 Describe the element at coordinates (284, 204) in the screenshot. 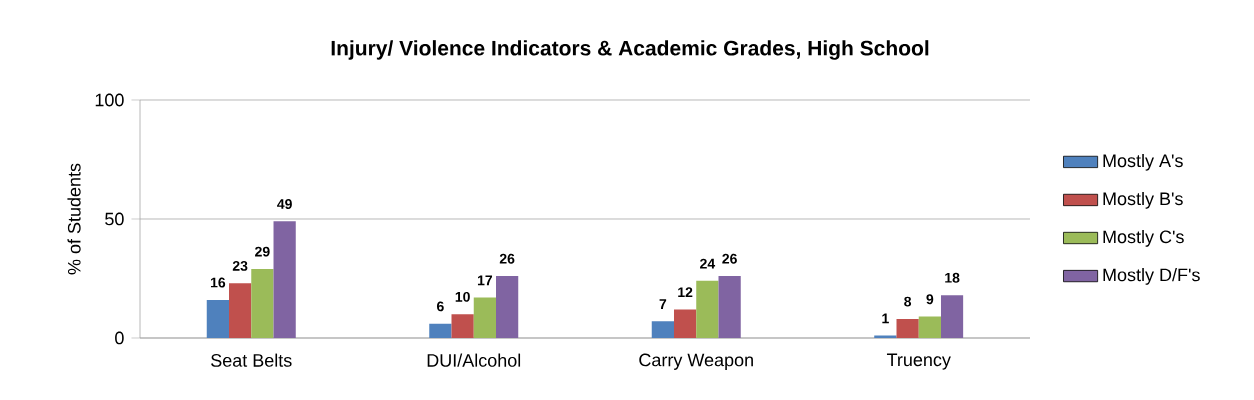

I see `data-label: 49` at that location.